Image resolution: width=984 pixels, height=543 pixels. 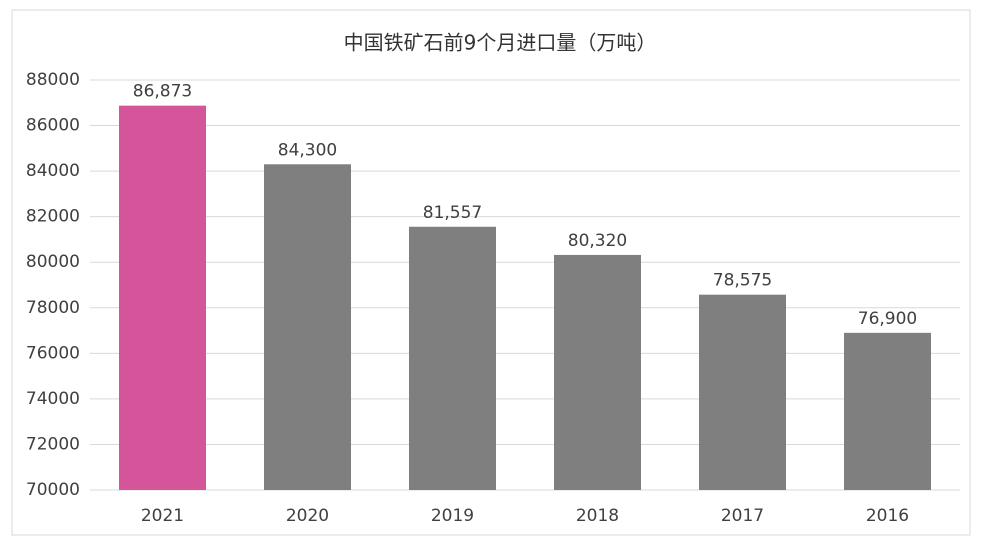 I want to click on y-tick-label: 78000, so click(x=53, y=308).